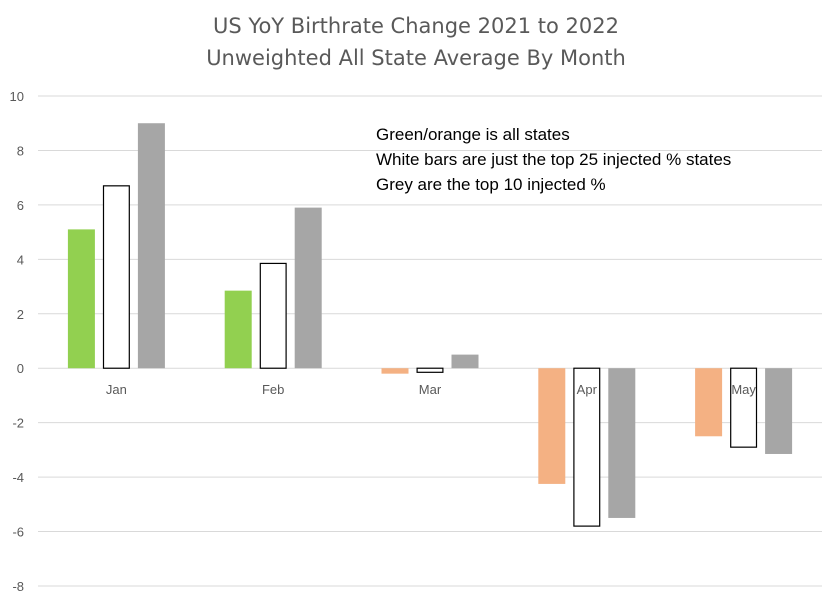  Describe the element at coordinates (20, 314) in the screenshot. I see `y-tick-label: 2` at that location.